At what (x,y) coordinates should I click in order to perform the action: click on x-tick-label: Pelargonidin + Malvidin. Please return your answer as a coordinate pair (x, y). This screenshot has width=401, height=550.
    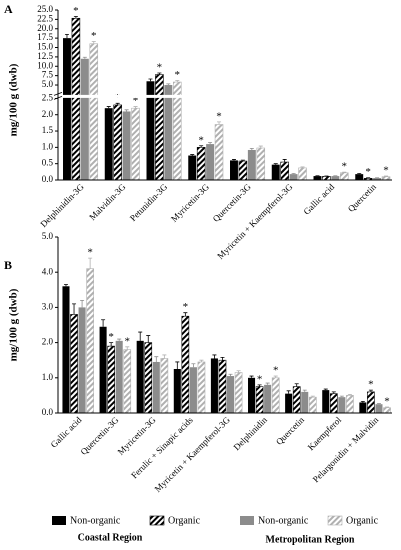
    Looking at the image, I should click on (346, 449).